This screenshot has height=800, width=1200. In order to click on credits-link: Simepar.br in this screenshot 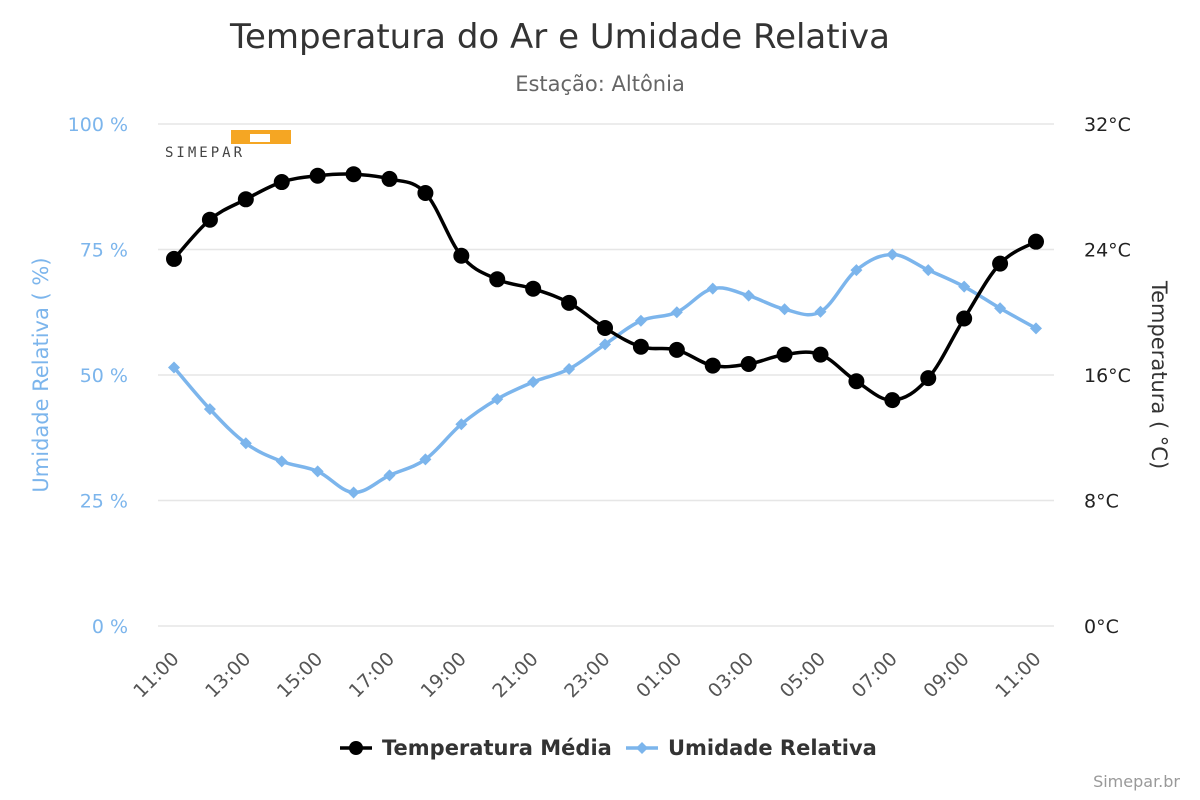, I will do `click(1136, 781)`.